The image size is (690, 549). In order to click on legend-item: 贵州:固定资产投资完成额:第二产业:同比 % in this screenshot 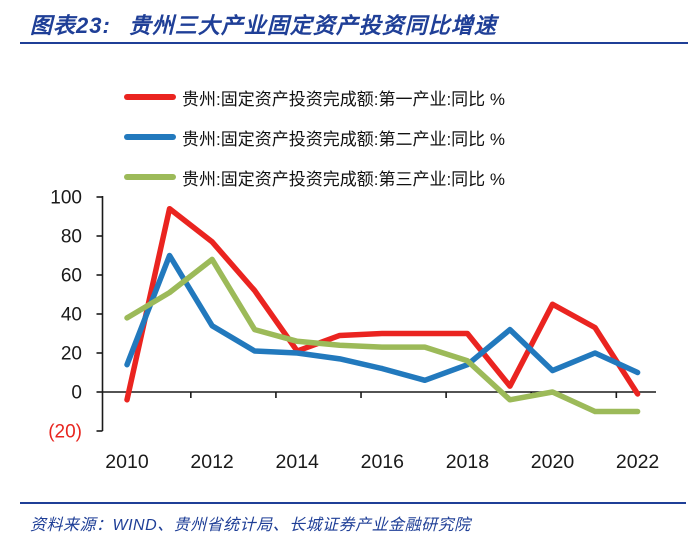, I will do `click(314, 137)`.